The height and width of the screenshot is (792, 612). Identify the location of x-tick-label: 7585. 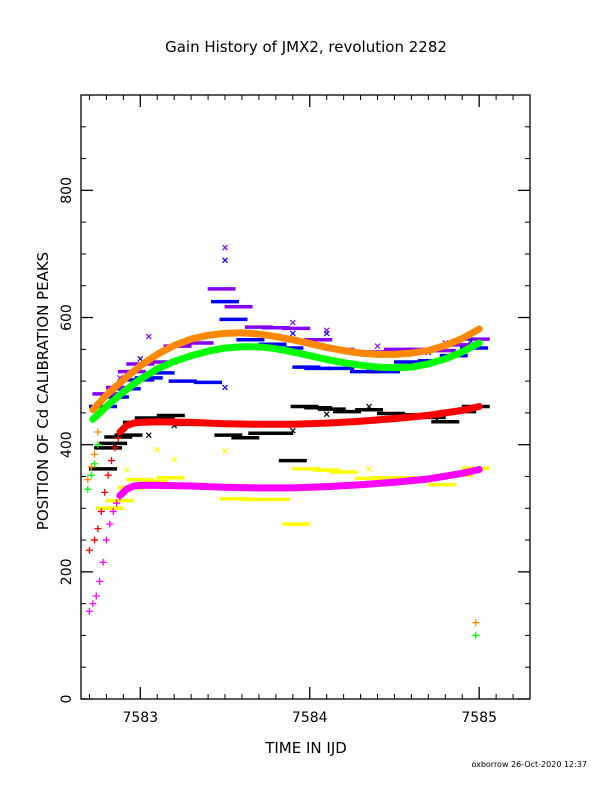
(479, 718).